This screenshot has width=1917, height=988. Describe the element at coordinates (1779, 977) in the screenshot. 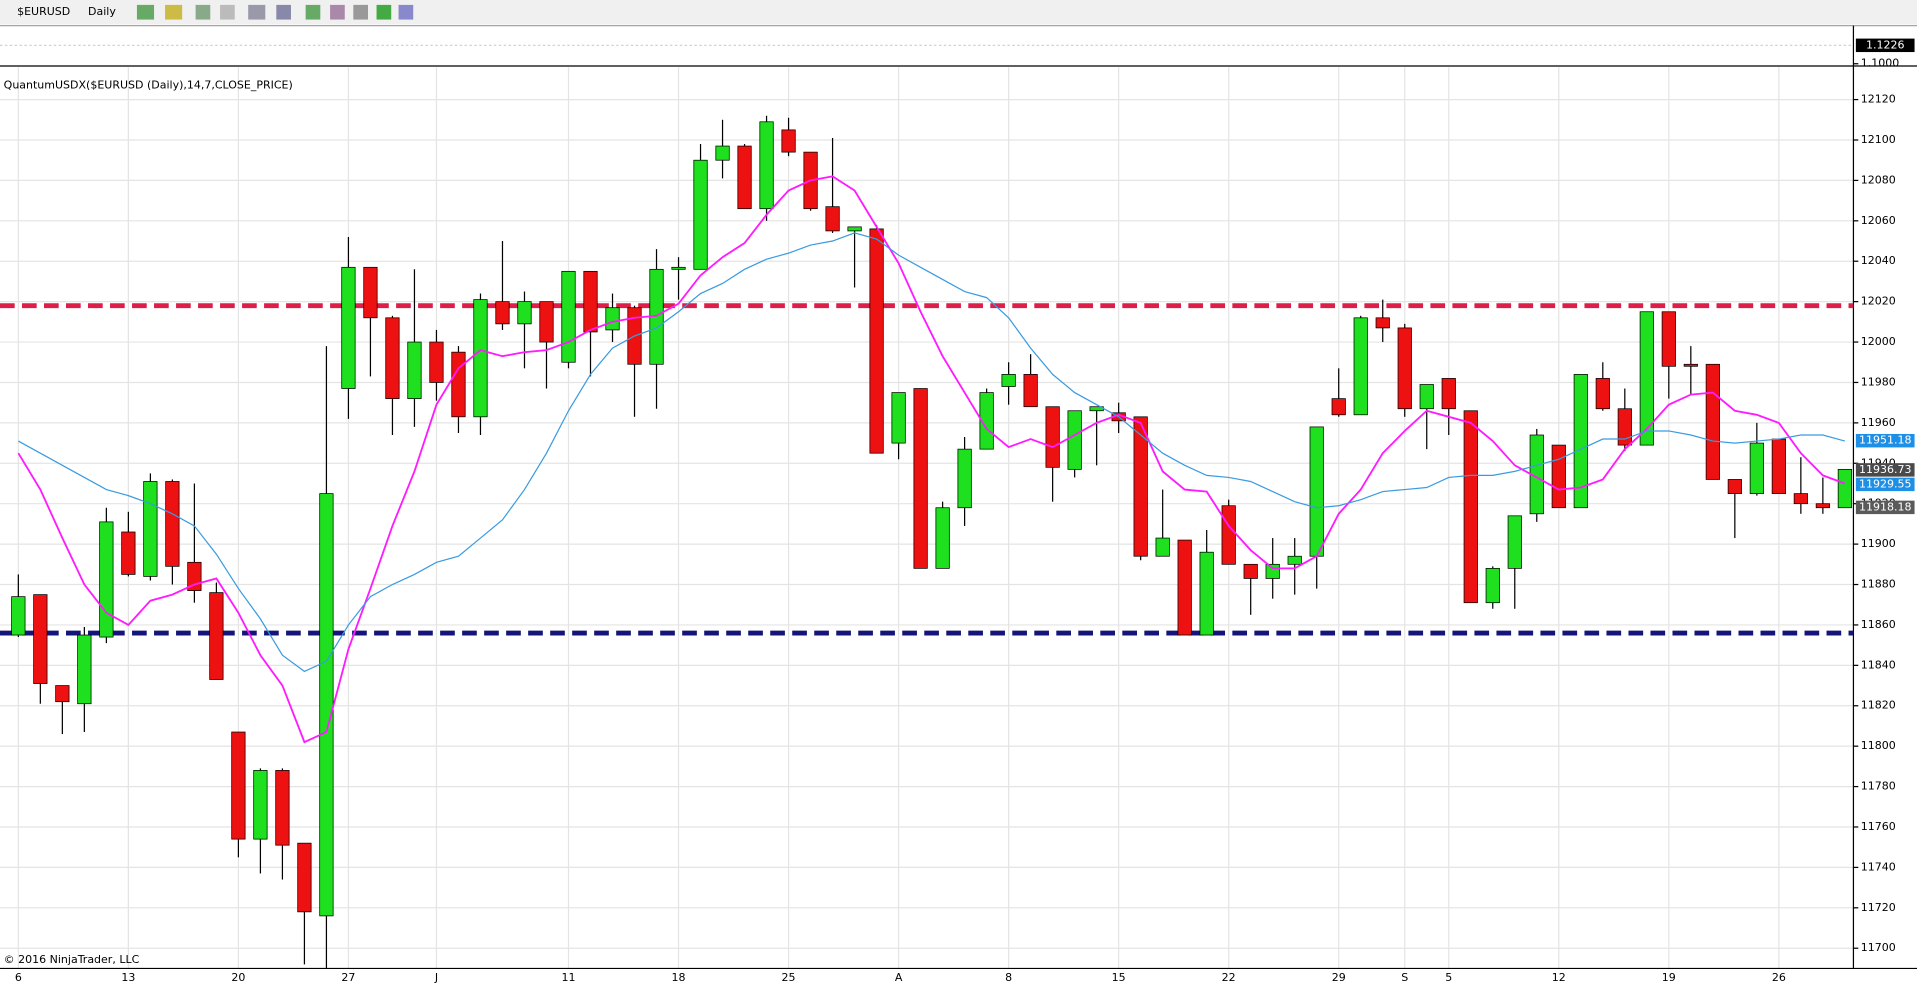

I see `x-tick-label: 26` at that location.